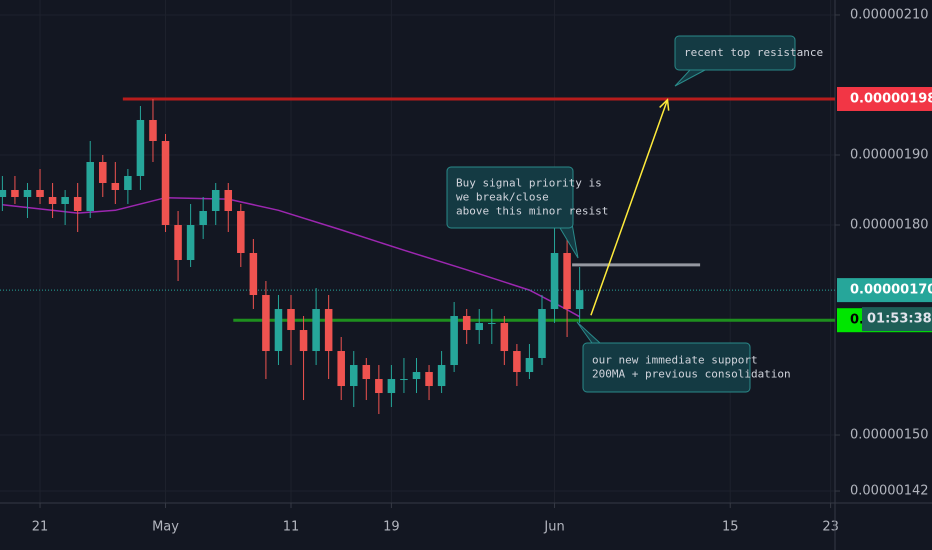 The width and height of the screenshot is (932, 550). I want to click on callout-text: we break/close, so click(502, 197).